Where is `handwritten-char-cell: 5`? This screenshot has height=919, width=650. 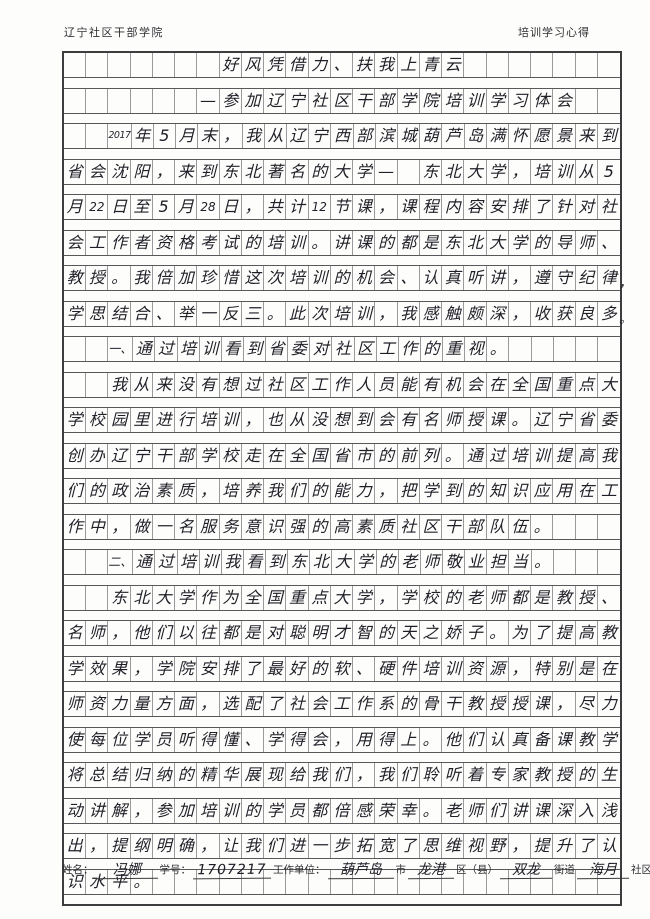 handwritten-char-cell: 5 is located at coordinates (164, 207).